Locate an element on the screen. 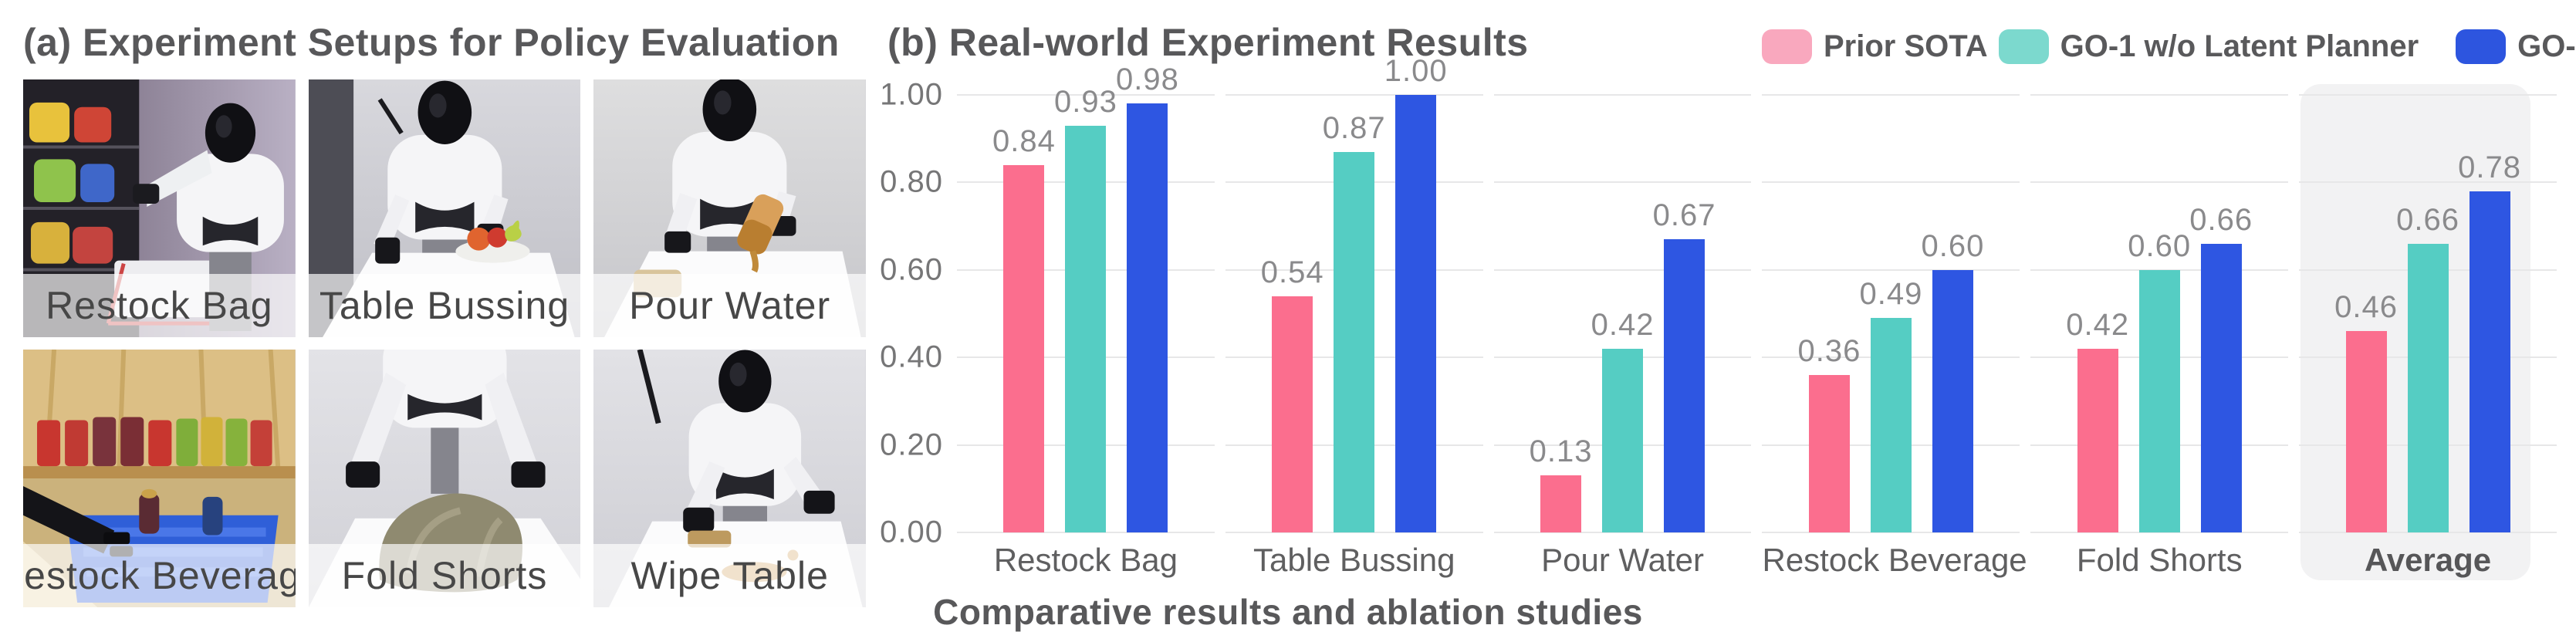  photo-label-band: Restock Beverage is located at coordinates (159, 575).